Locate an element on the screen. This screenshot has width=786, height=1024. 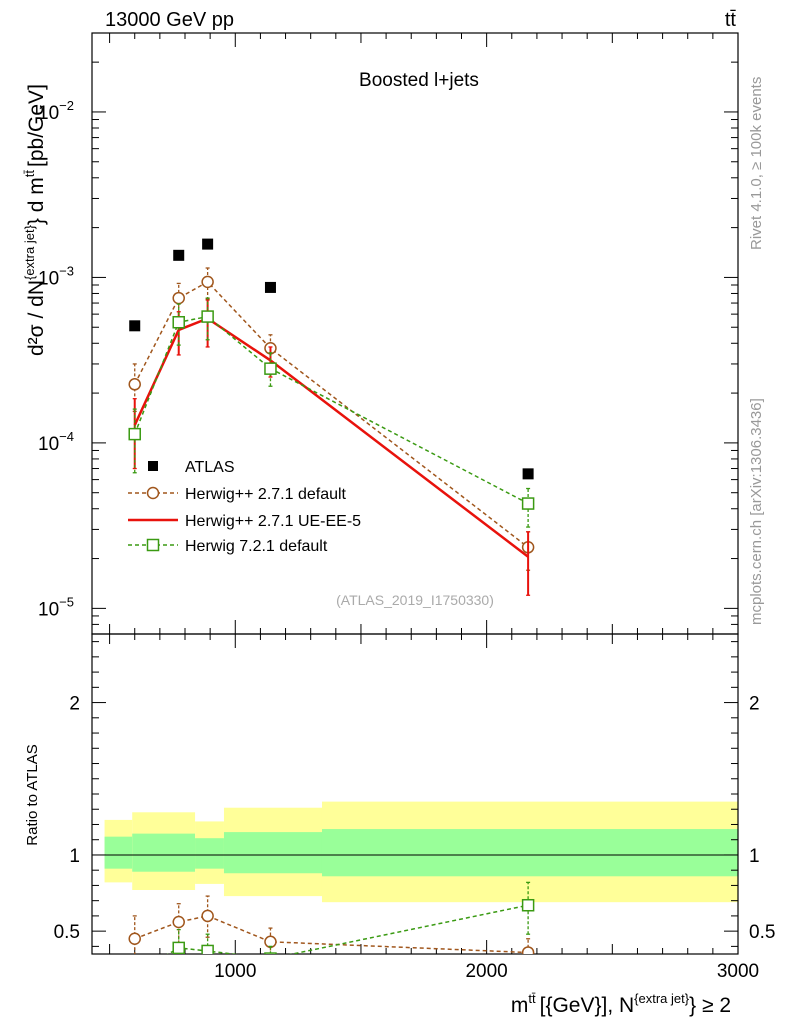
legend-label-atlas: ATLAS is located at coordinates (210, 467).